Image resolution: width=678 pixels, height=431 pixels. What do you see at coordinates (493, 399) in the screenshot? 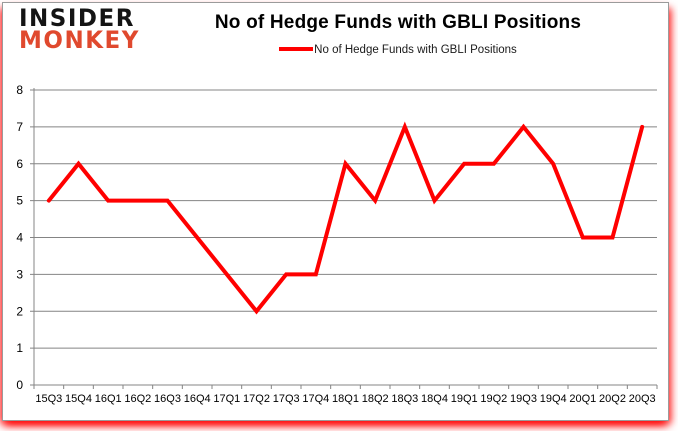
I see `x-tick-label: 19Q2` at bounding box center [493, 399].